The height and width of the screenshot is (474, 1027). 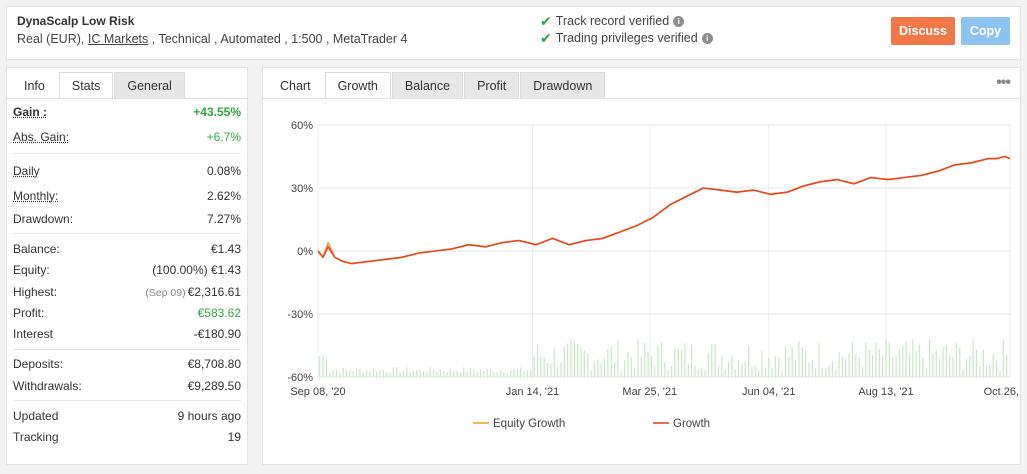 What do you see at coordinates (641, 83) in the screenshot?
I see `chart-tabs: Chart Growth Balance Profit Drawdown` at bounding box center [641, 83].